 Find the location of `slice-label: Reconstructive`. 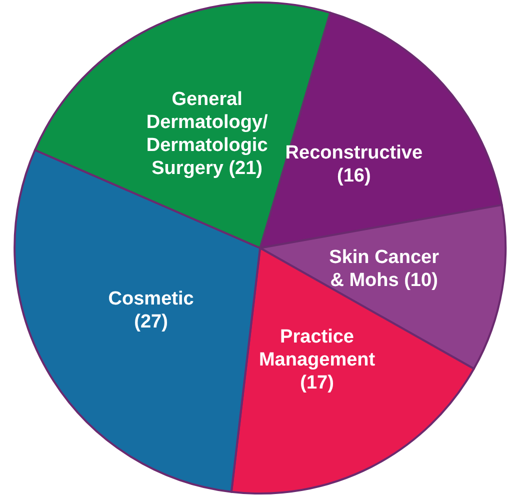

slice-label: Reconstructive is located at coordinates (354, 153).